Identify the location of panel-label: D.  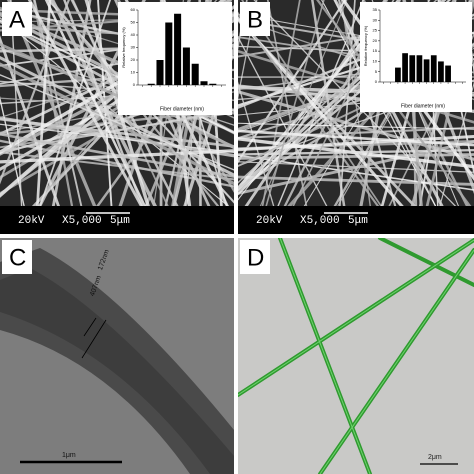
(255, 257).